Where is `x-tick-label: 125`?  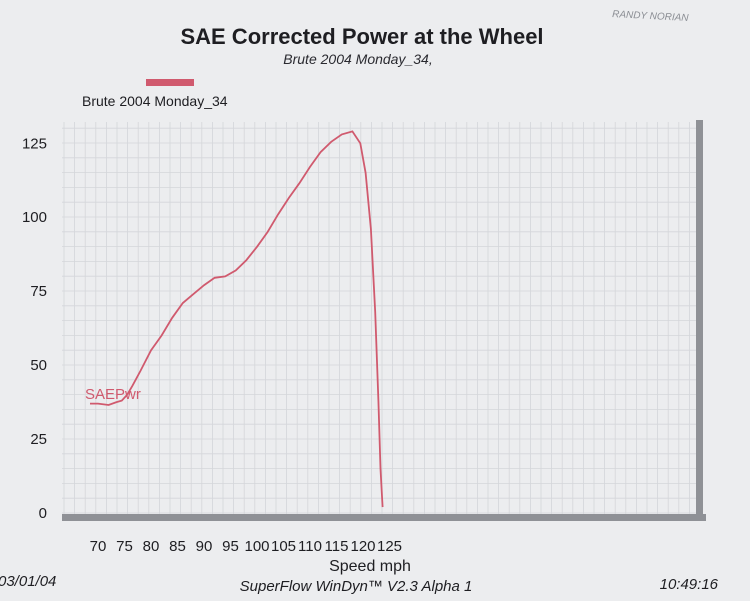 x-tick-label: 125 is located at coordinates (389, 546).